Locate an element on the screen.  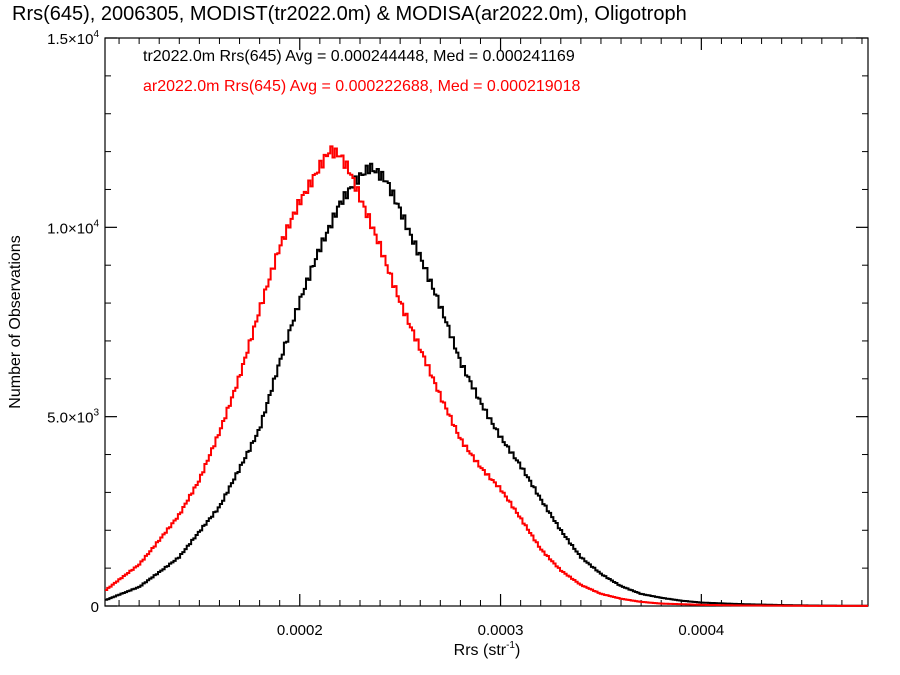
y-tick-mantissa: 0 is located at coordinates (95, 607).